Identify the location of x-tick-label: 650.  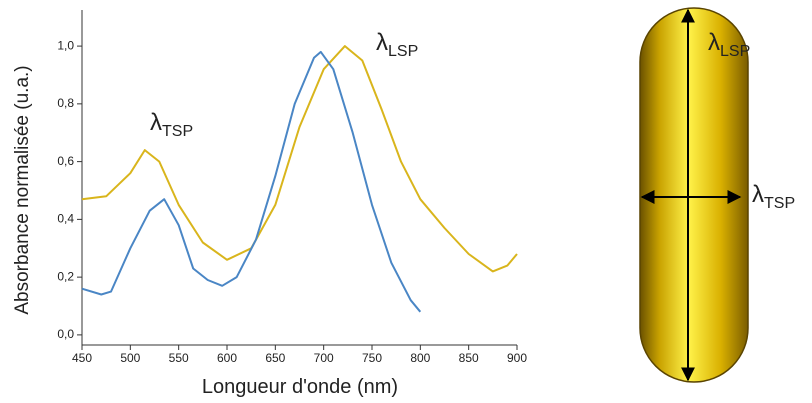
(275, 358).